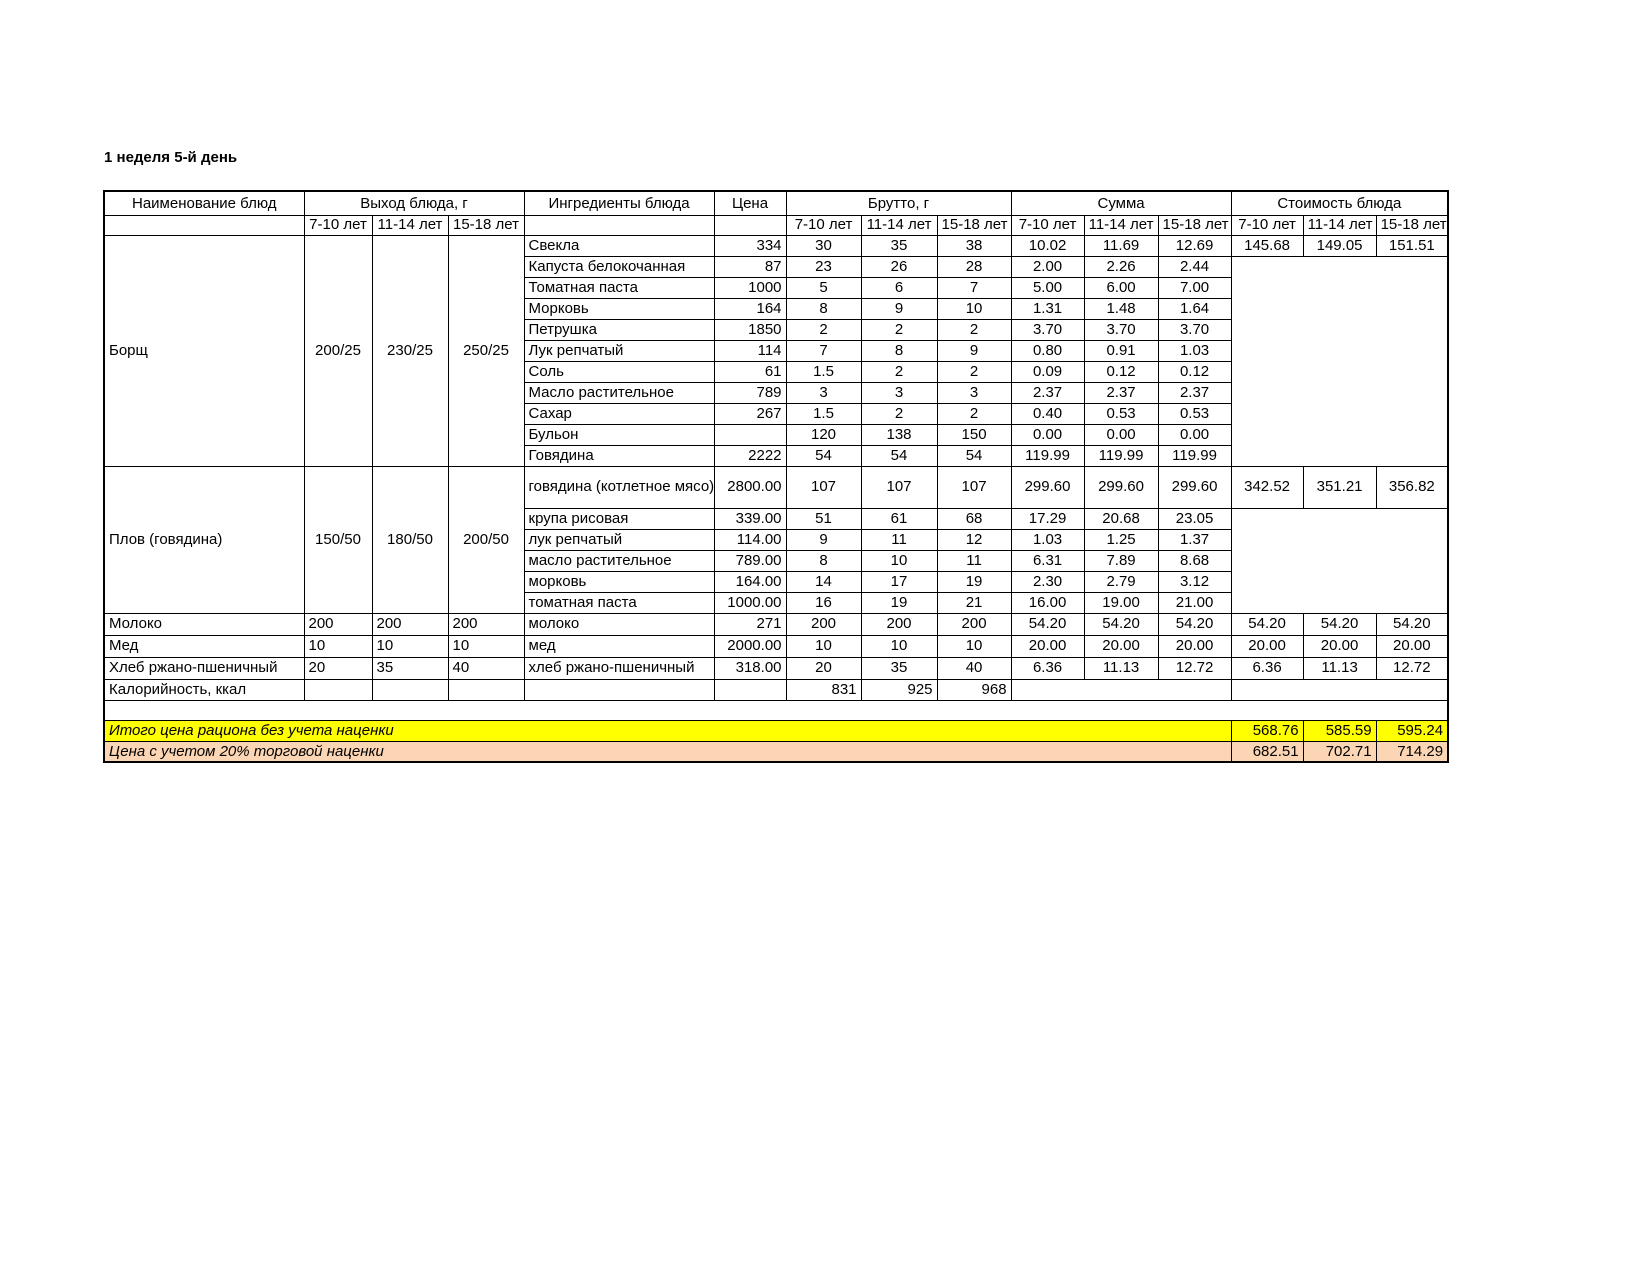 Image resolution: width=1650 pixels, height=1275 pixels. Describe the element at coordinates (1194, 287) in the screenshot. I see `sum-cell: 7.00` at that location.